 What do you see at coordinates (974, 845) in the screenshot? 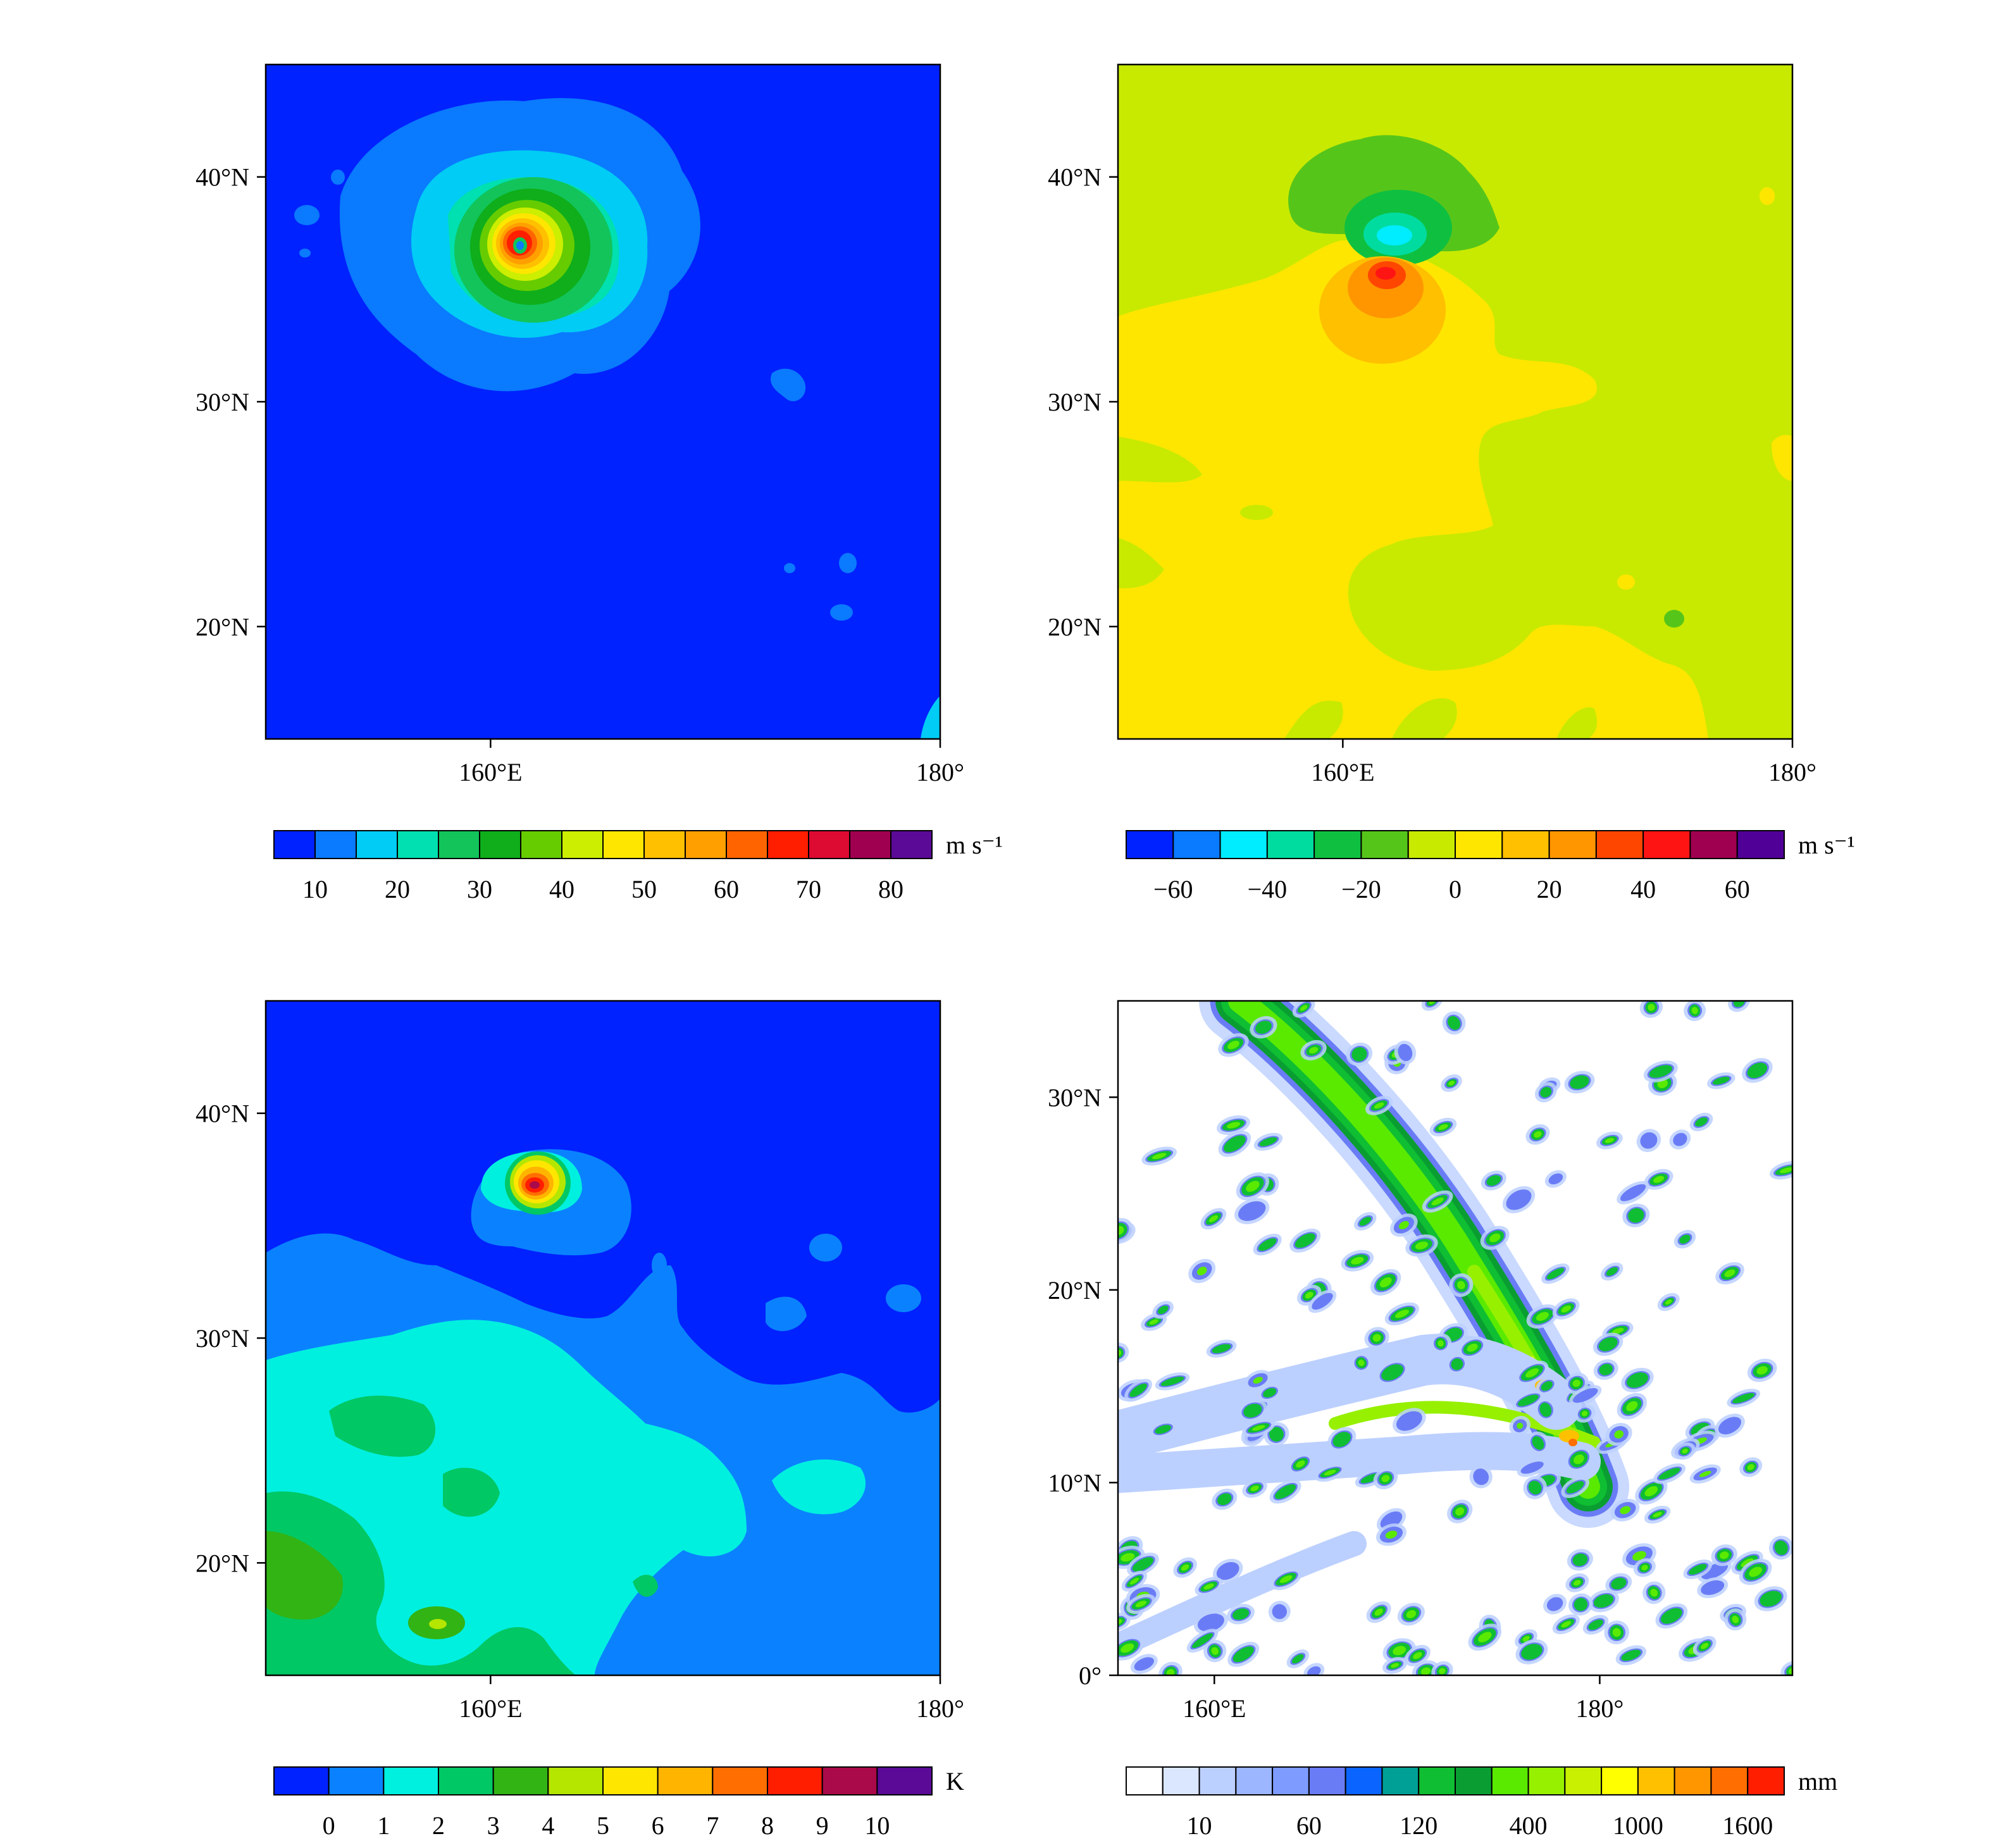
I see `panel-a-colorbar-unit: m s⁻¹` at bounding box center [974, 845].